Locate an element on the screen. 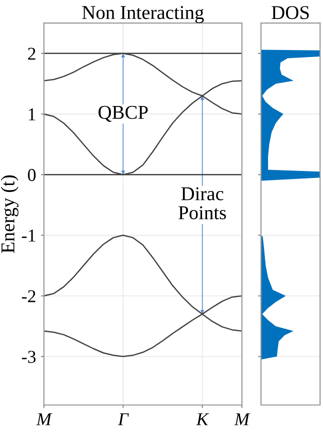 This screenshot has width=323, height=432. y-tick-label: 0 is located at coordinates (32, 175).